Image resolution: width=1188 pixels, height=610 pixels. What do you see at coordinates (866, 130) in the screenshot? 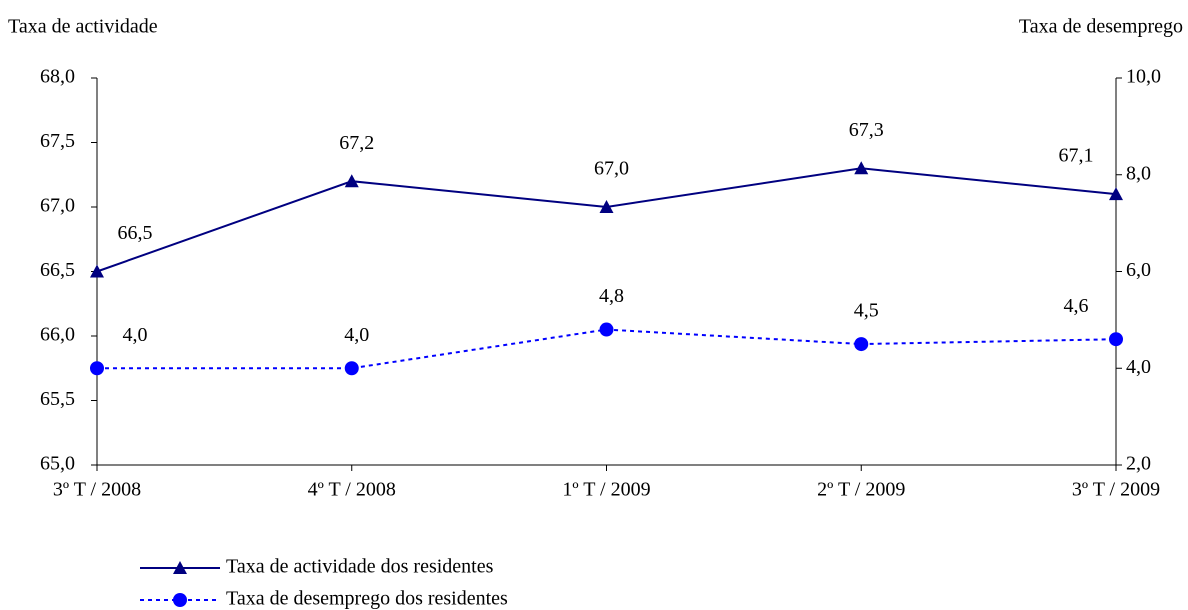
I see `data-label: 67,3` at bounding box center [866, 130].